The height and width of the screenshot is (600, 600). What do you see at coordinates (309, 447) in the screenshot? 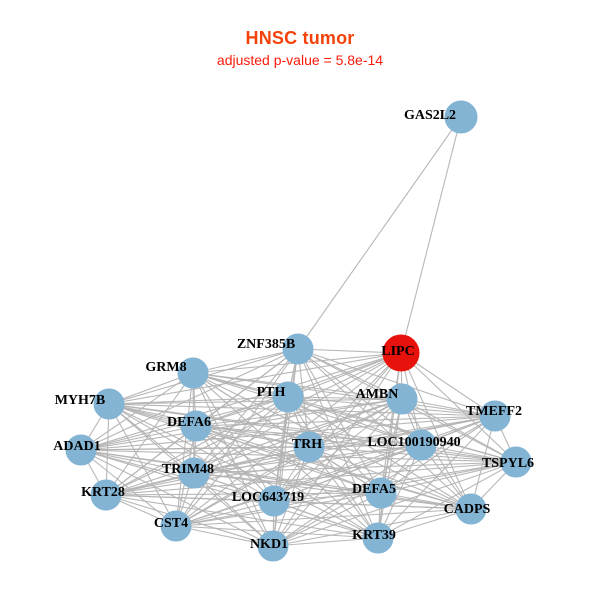
I see `graph-node-trh` at bounding box center [309, 447].